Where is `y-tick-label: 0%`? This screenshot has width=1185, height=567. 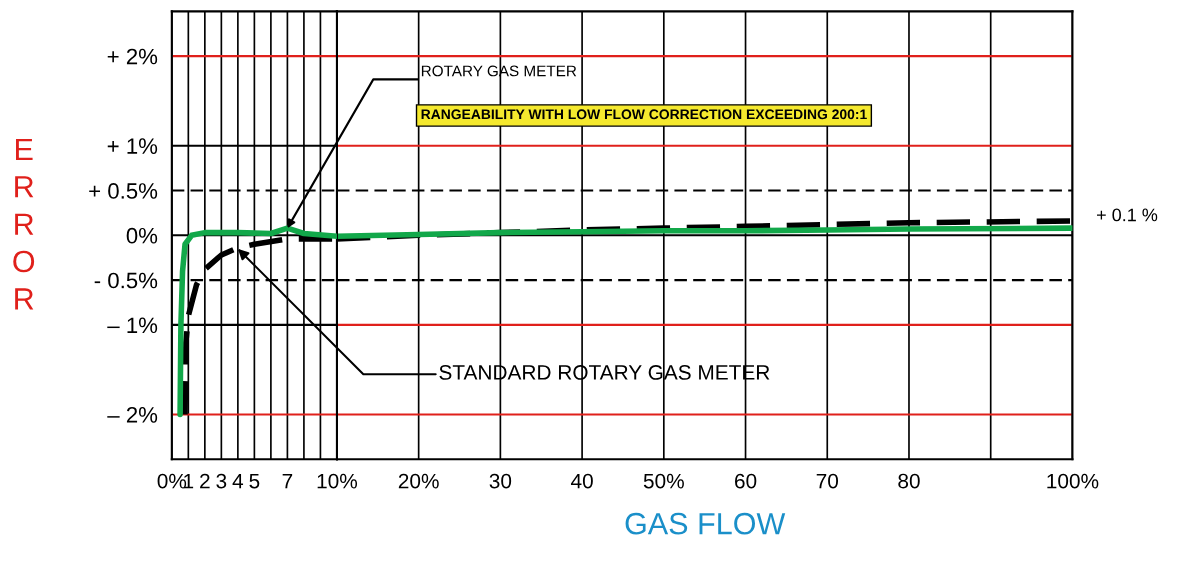 y-tick-label: 0% is located at coordinates (142, 235).